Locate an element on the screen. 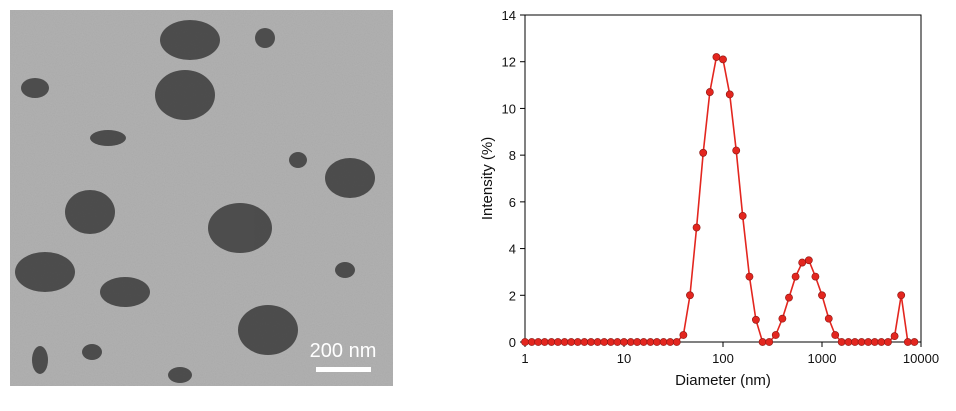 This screenshot has height=411, width=956. y-tick-label: 4 is located at coordinates (512, 249).